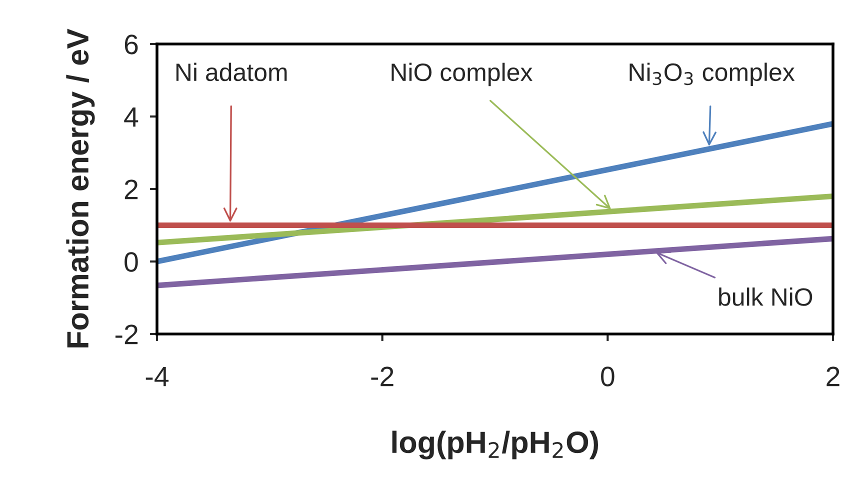 This screenshot has width=843, height=491. Describe the element at coordinates (495, 445) in the screenshot. I see `x-axis-title: log(pH$_{2}$/pH$_{2}$O)` at that location.